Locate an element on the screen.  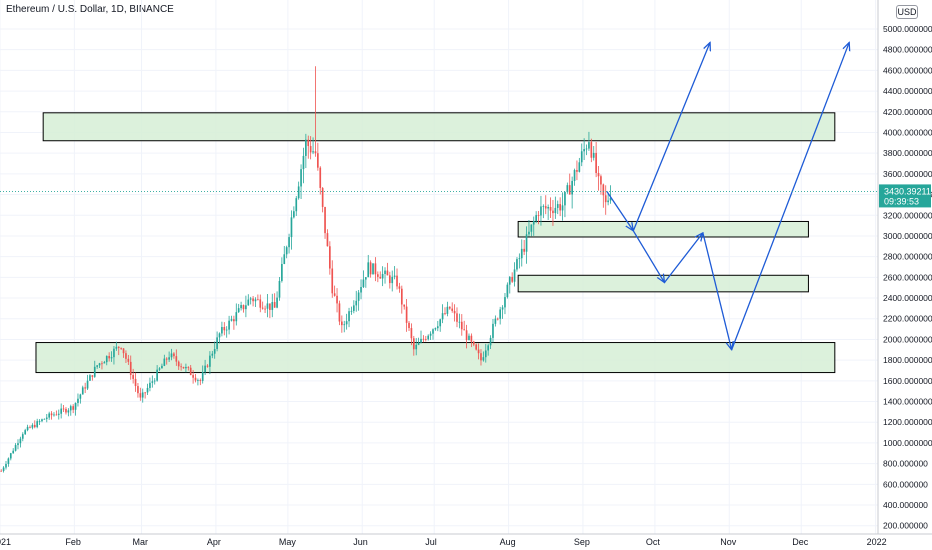
price-tick-label: 2600.000000 is located at coordinates (907, 277).